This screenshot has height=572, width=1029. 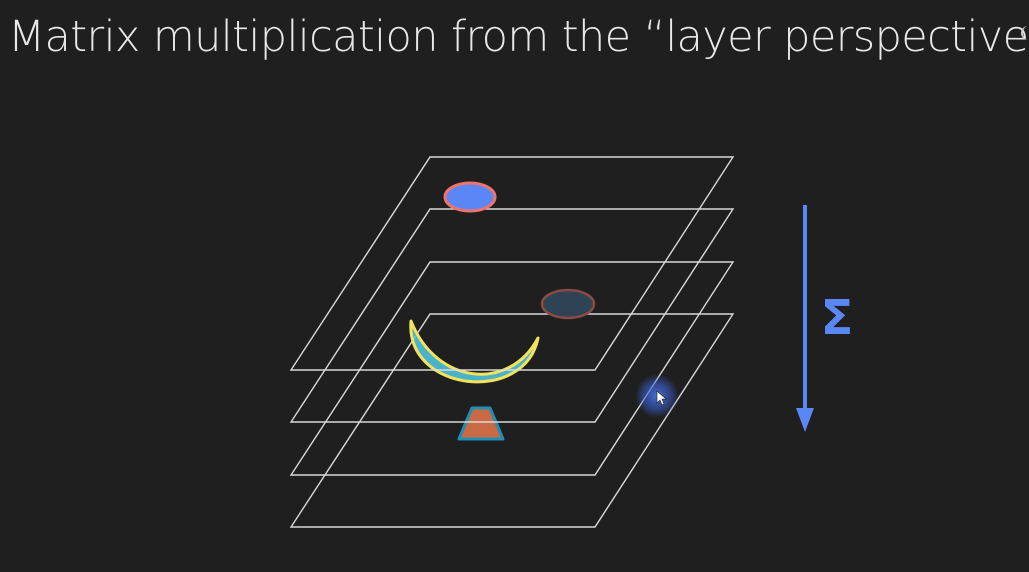 What do you see at coordinates (481, 423) in the screenshot?
I see `orange-triangle-shape` at bounding box center [481, 423].